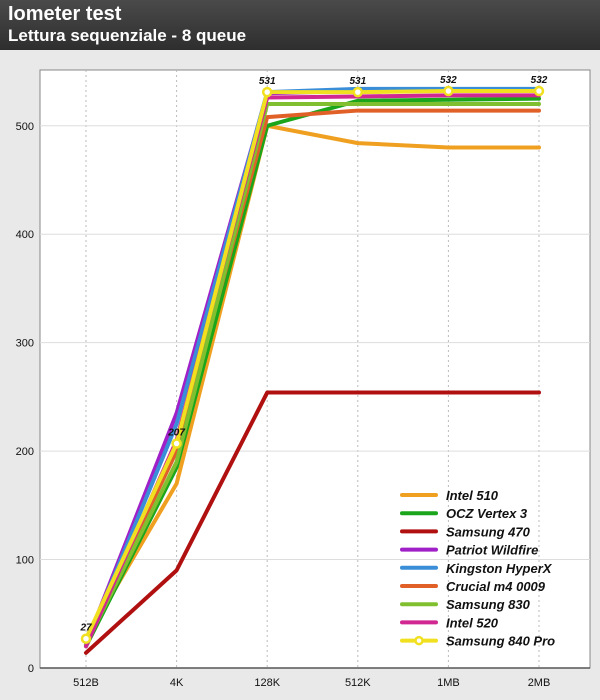  Describe the element at coordinates (127, 35) in the screenshot. I see `chart-subtitle: Lettura sequenziale - 8 queue` at that location.